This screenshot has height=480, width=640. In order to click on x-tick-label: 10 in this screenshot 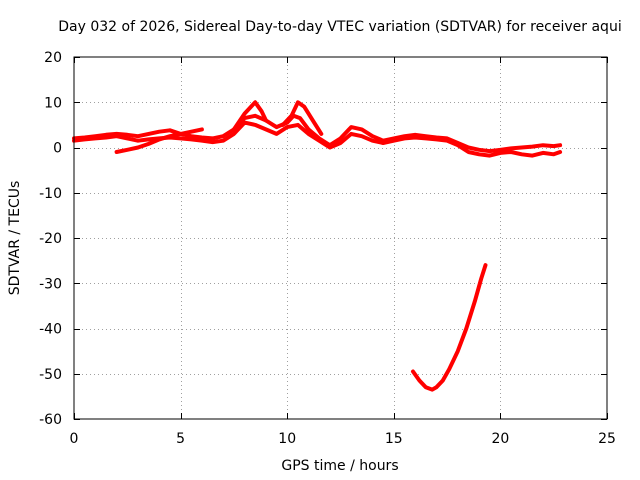, I will do `click(287, 439)`.